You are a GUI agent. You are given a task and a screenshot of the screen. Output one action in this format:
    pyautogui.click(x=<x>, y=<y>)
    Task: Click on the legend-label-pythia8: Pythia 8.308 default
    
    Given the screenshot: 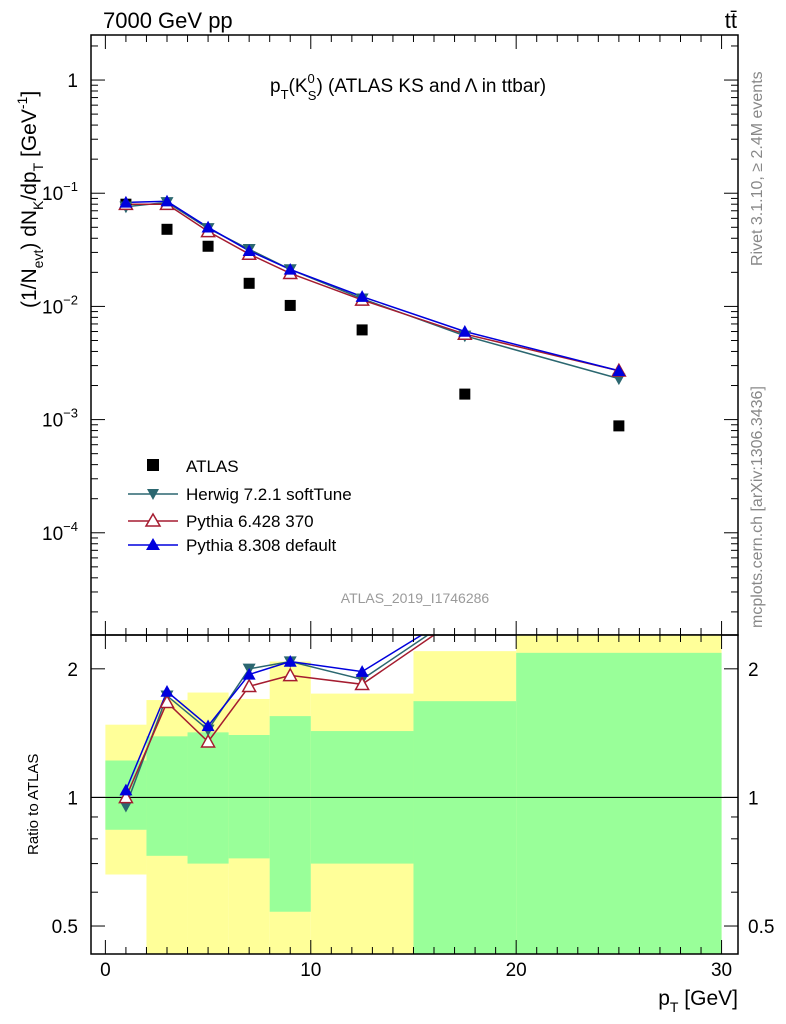 What is the action you would take?
    pyautogui.click(x=261, y=545)
    